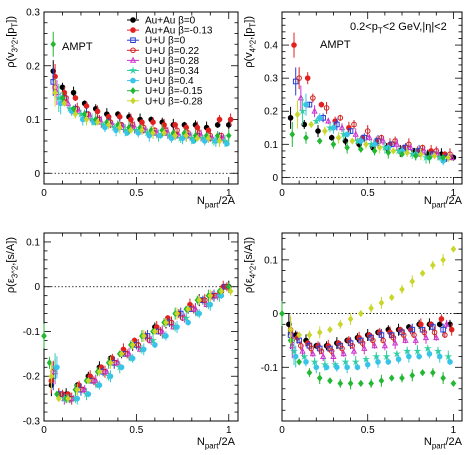 This screenshot has height=455, width=474. What do you see at coordinates (179, 31) in the screenshot?
I see `legend-label: Au+Au β=-0.13` at bounding box center [179, 31].